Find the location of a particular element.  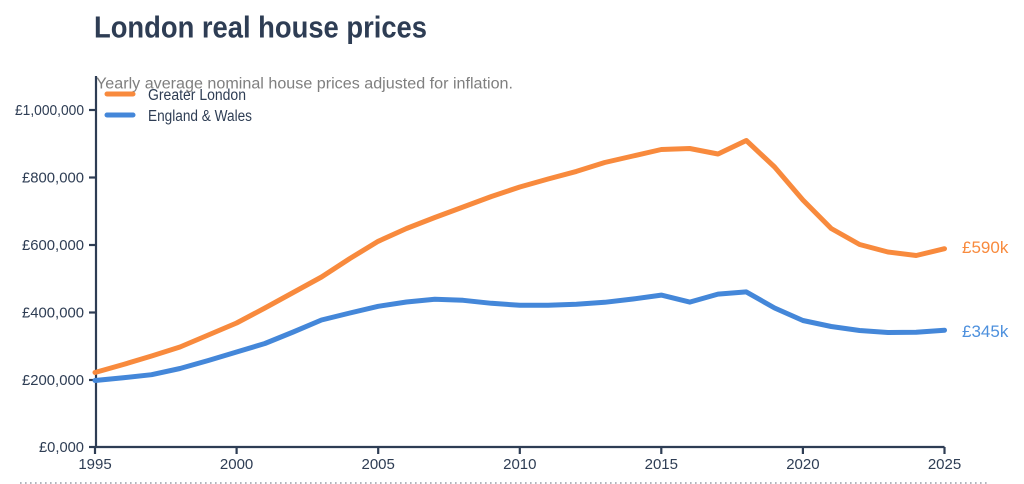

svg-text: 2005 is located at coordinates (378, 464).